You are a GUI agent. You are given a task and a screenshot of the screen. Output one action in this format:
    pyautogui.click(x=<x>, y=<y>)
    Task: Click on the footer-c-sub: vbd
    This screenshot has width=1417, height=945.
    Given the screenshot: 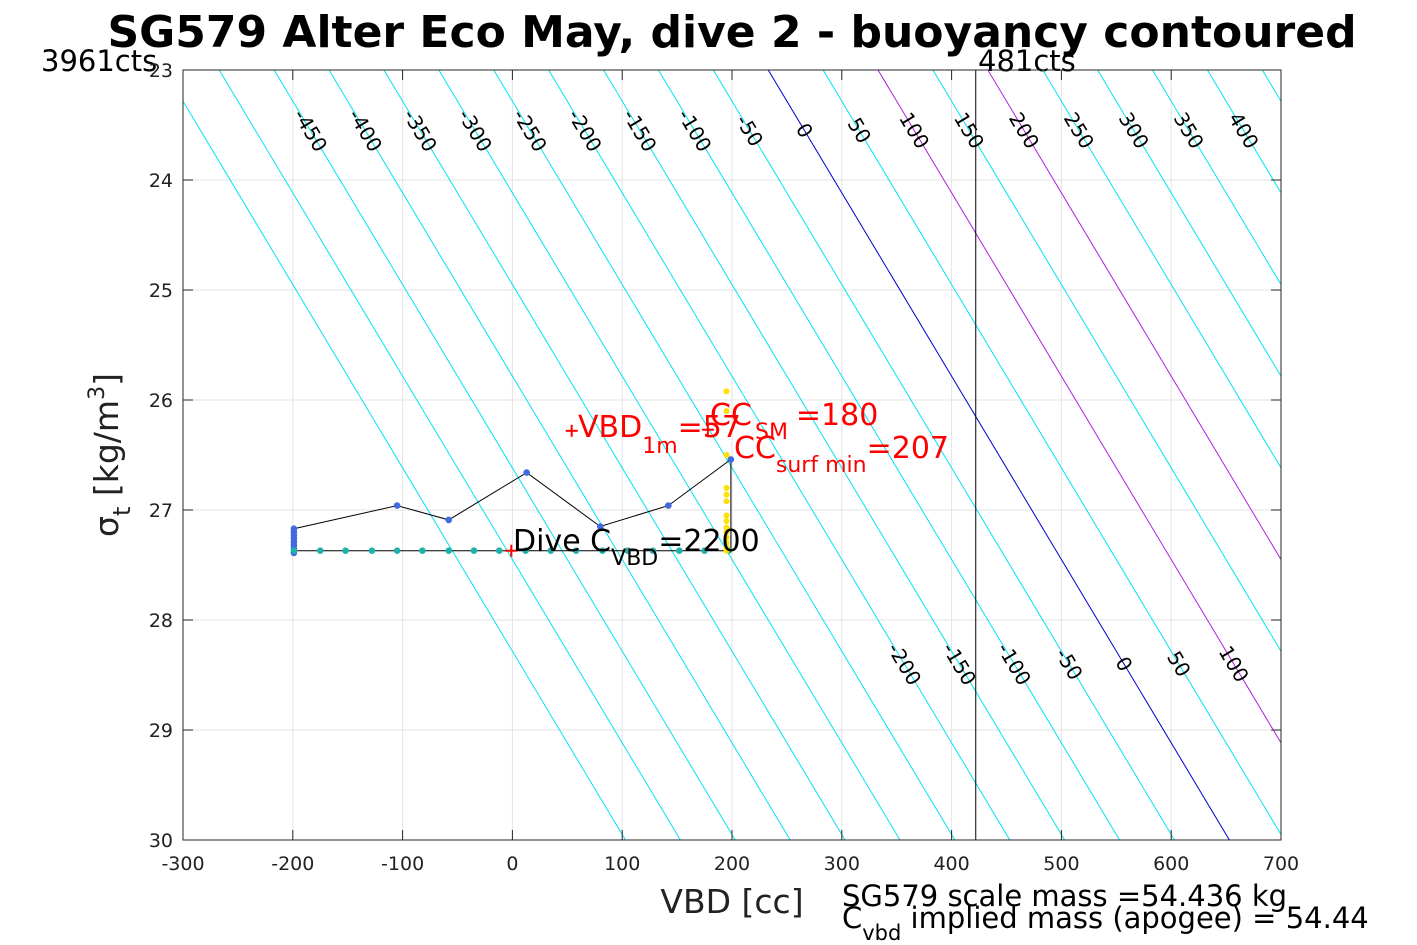 What is the action you would take?
    pyautogui.click(x=881, y=933)
    